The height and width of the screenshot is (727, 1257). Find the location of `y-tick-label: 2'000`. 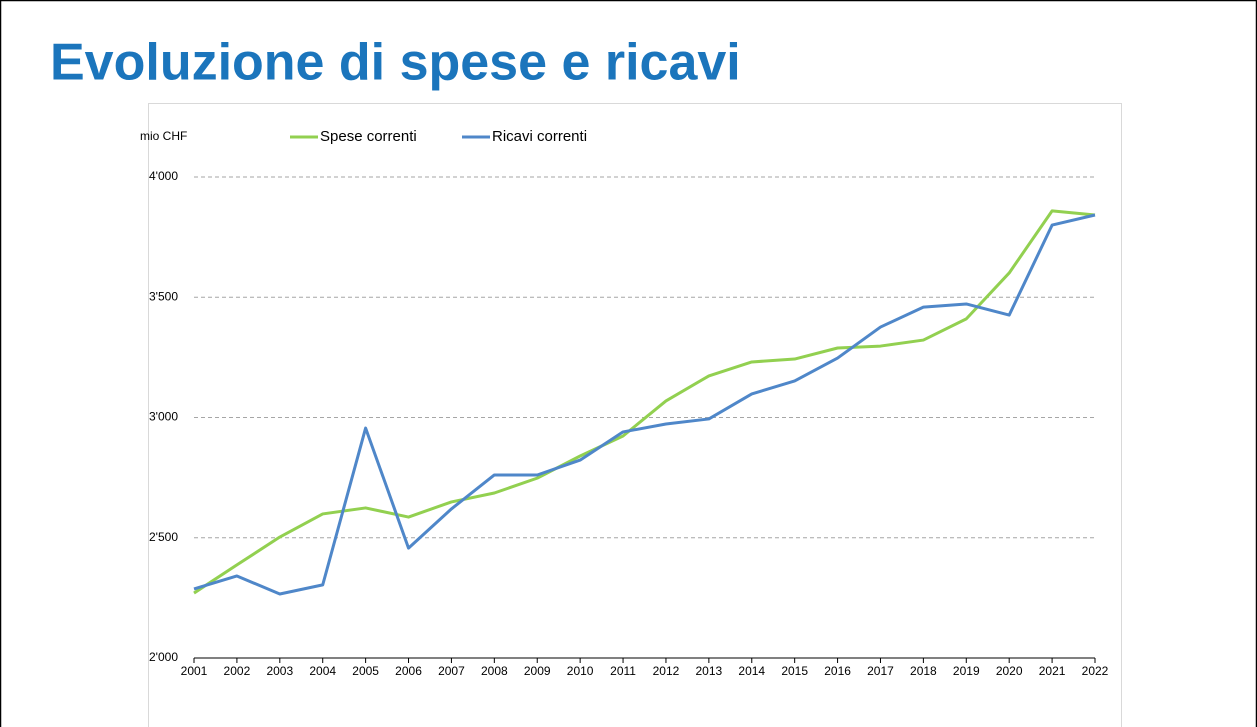

y-tick-label: 2'000 is located at coordinates (163, 657).